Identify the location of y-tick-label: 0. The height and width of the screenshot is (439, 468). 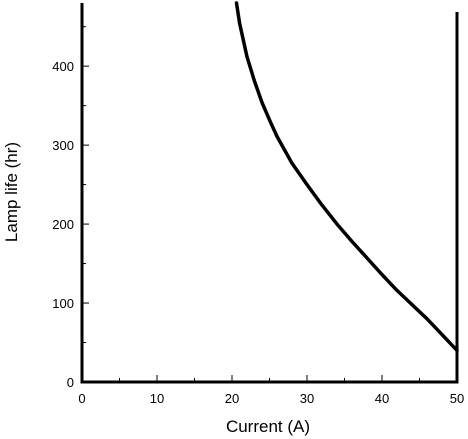
(70, 382).